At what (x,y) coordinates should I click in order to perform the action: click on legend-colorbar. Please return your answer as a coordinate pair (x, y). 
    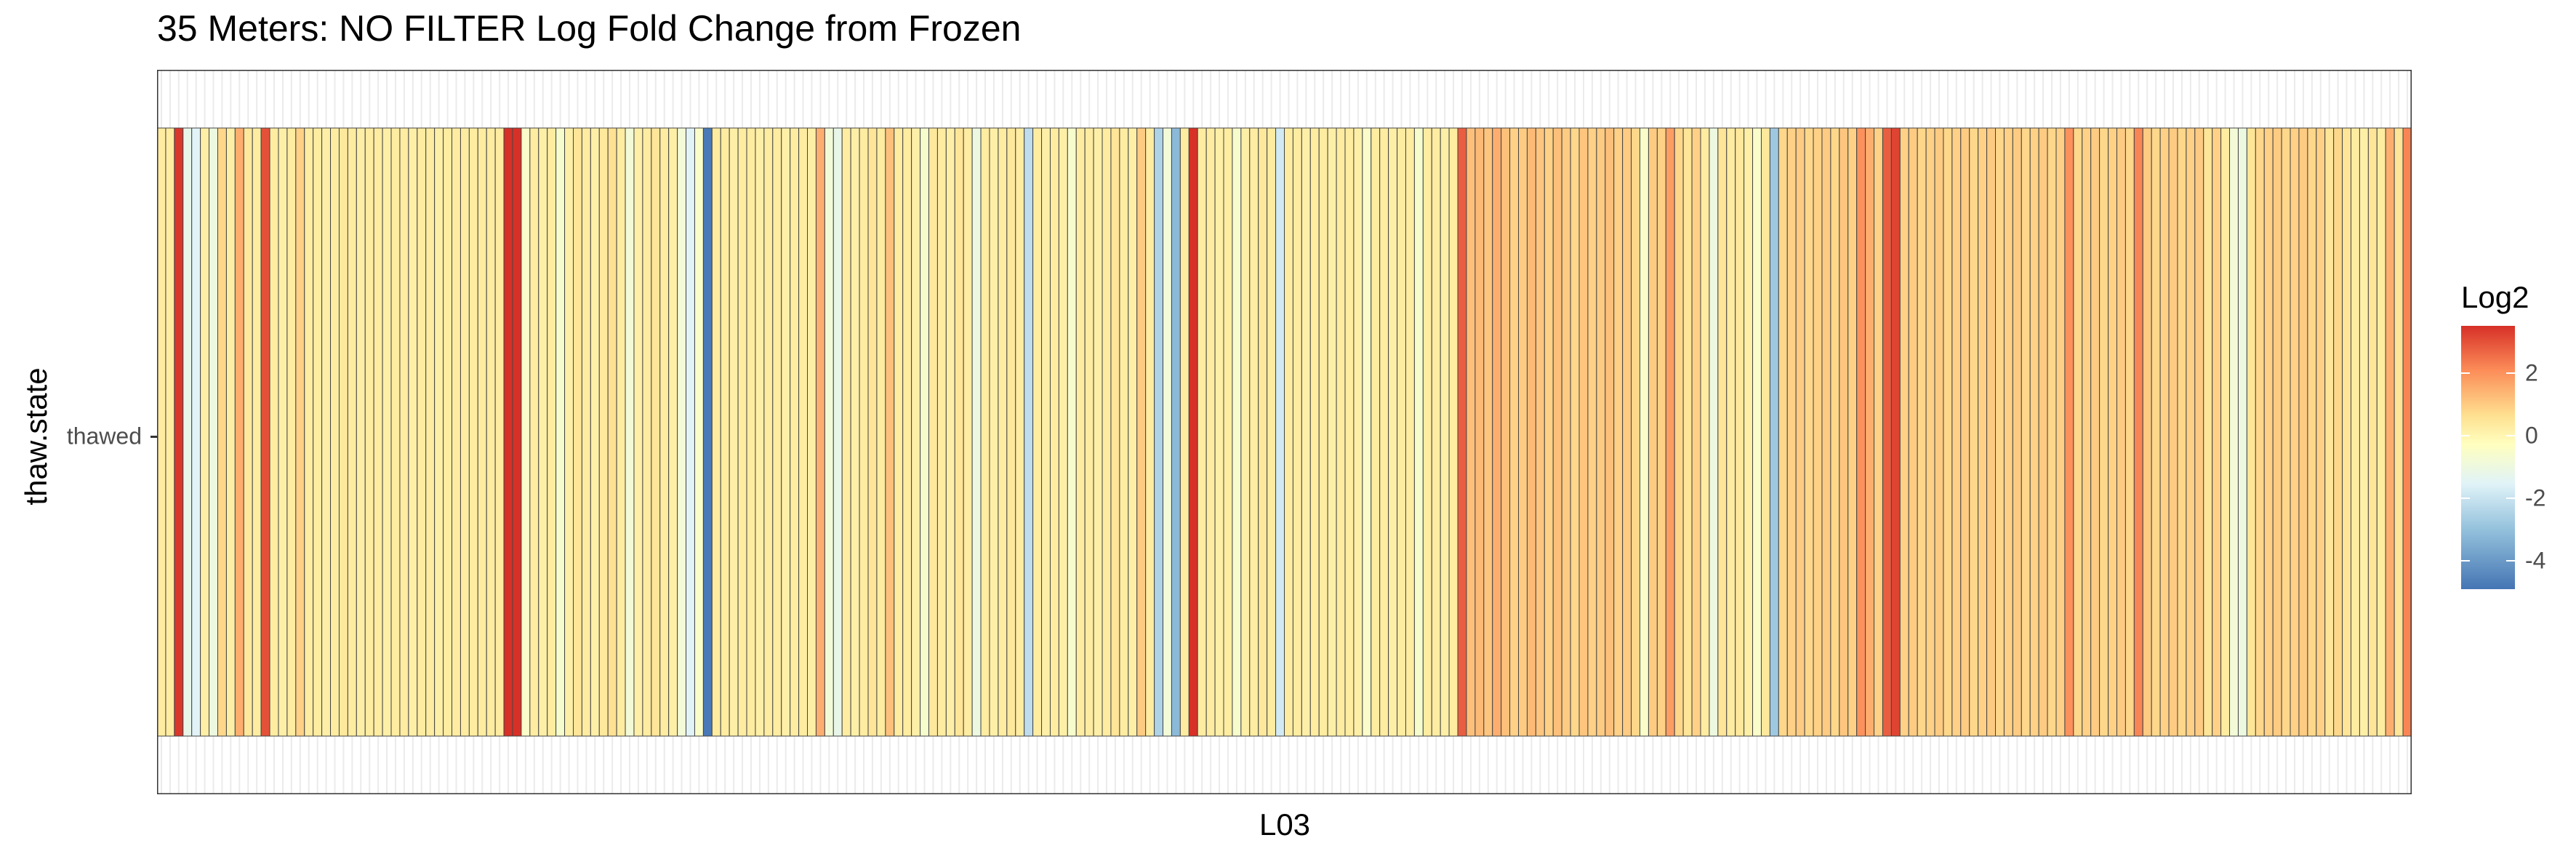
    Looking at the image, I should click on (2488, 457).